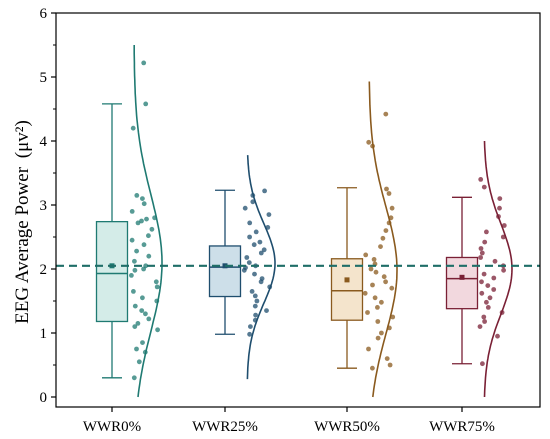 The image size is (550, 439). What do you see at coordinates (44, 398) in the screenshot?
I see `y-tick-label: 0` at bounding box center [44, 398].